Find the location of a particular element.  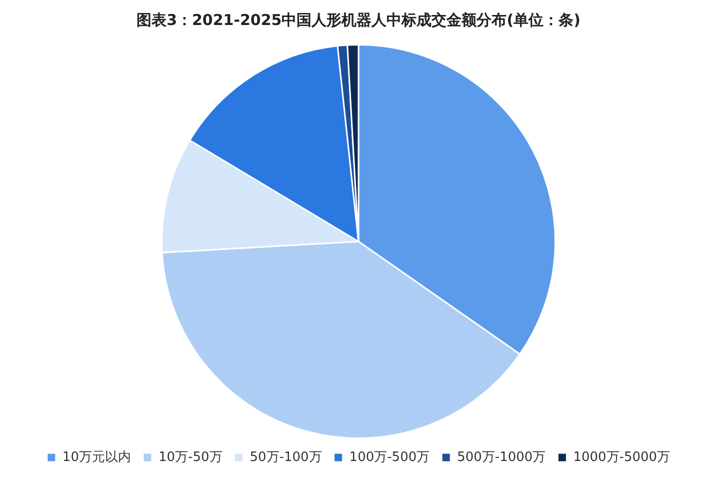

legend-label: 10万-50万 is located at coordinates (190, 457).